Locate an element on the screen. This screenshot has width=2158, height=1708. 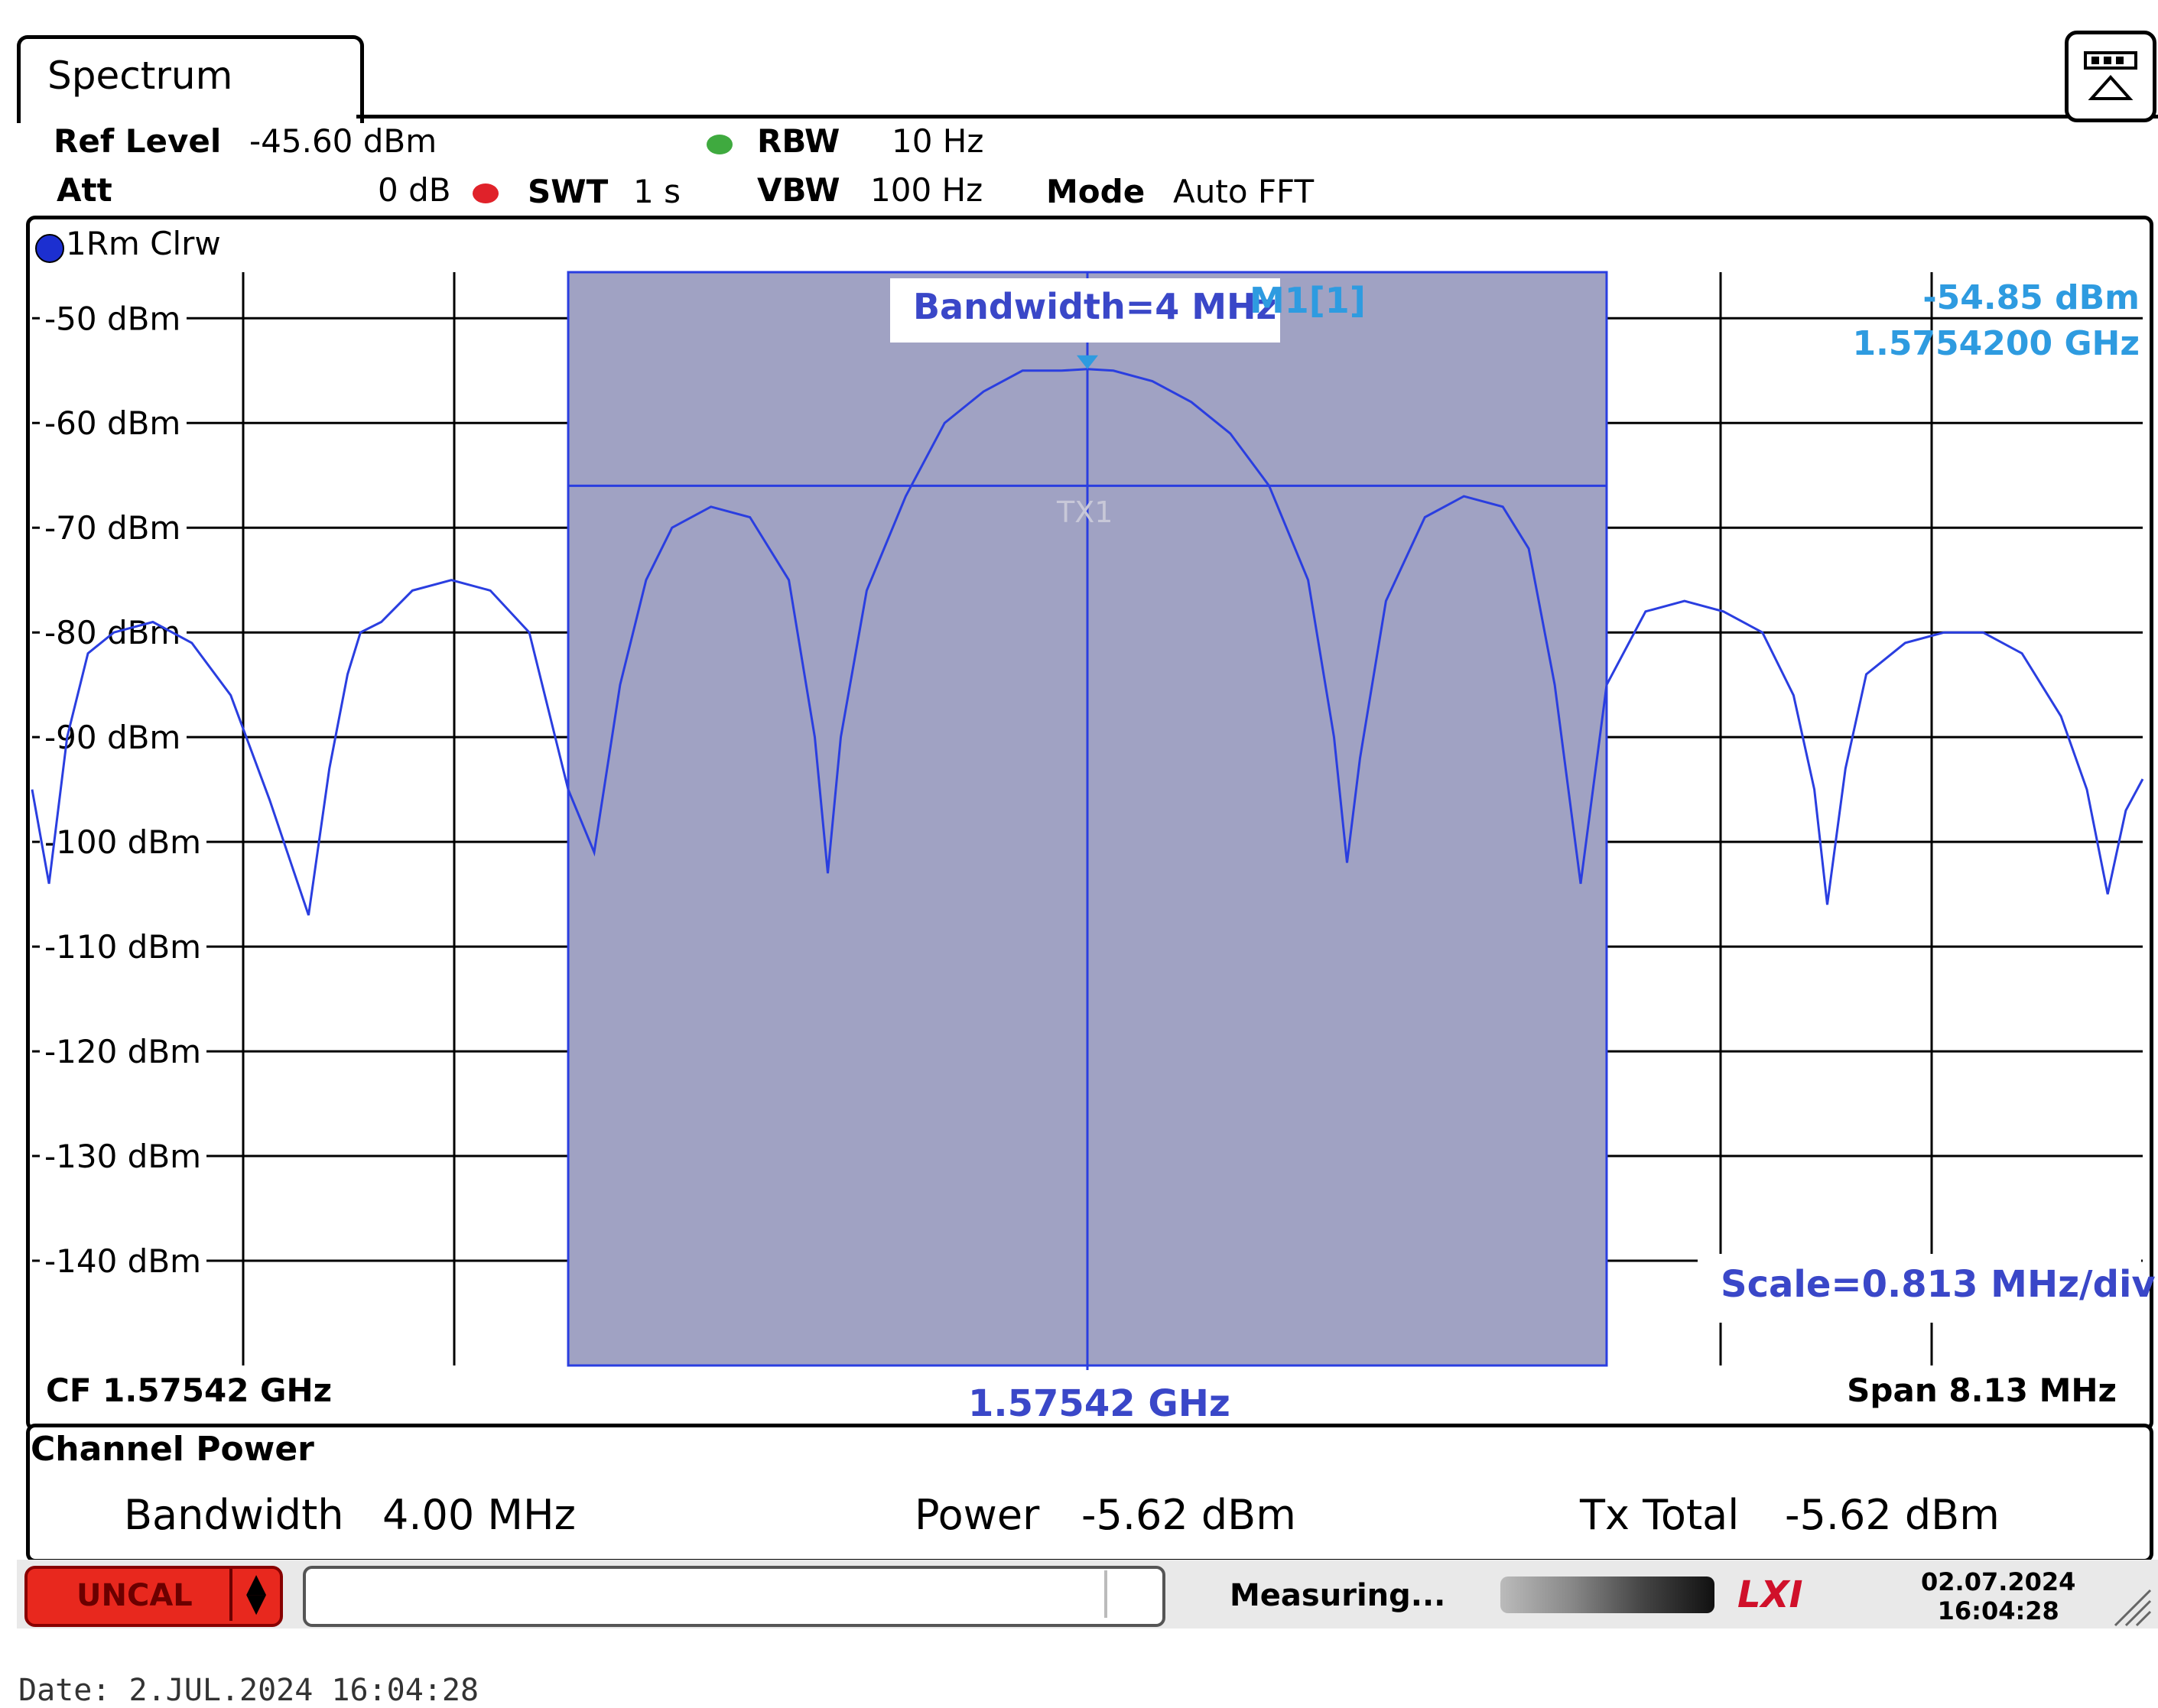
cp-power-value: -5.62 dBm is located at coordinates (1188, 1515).